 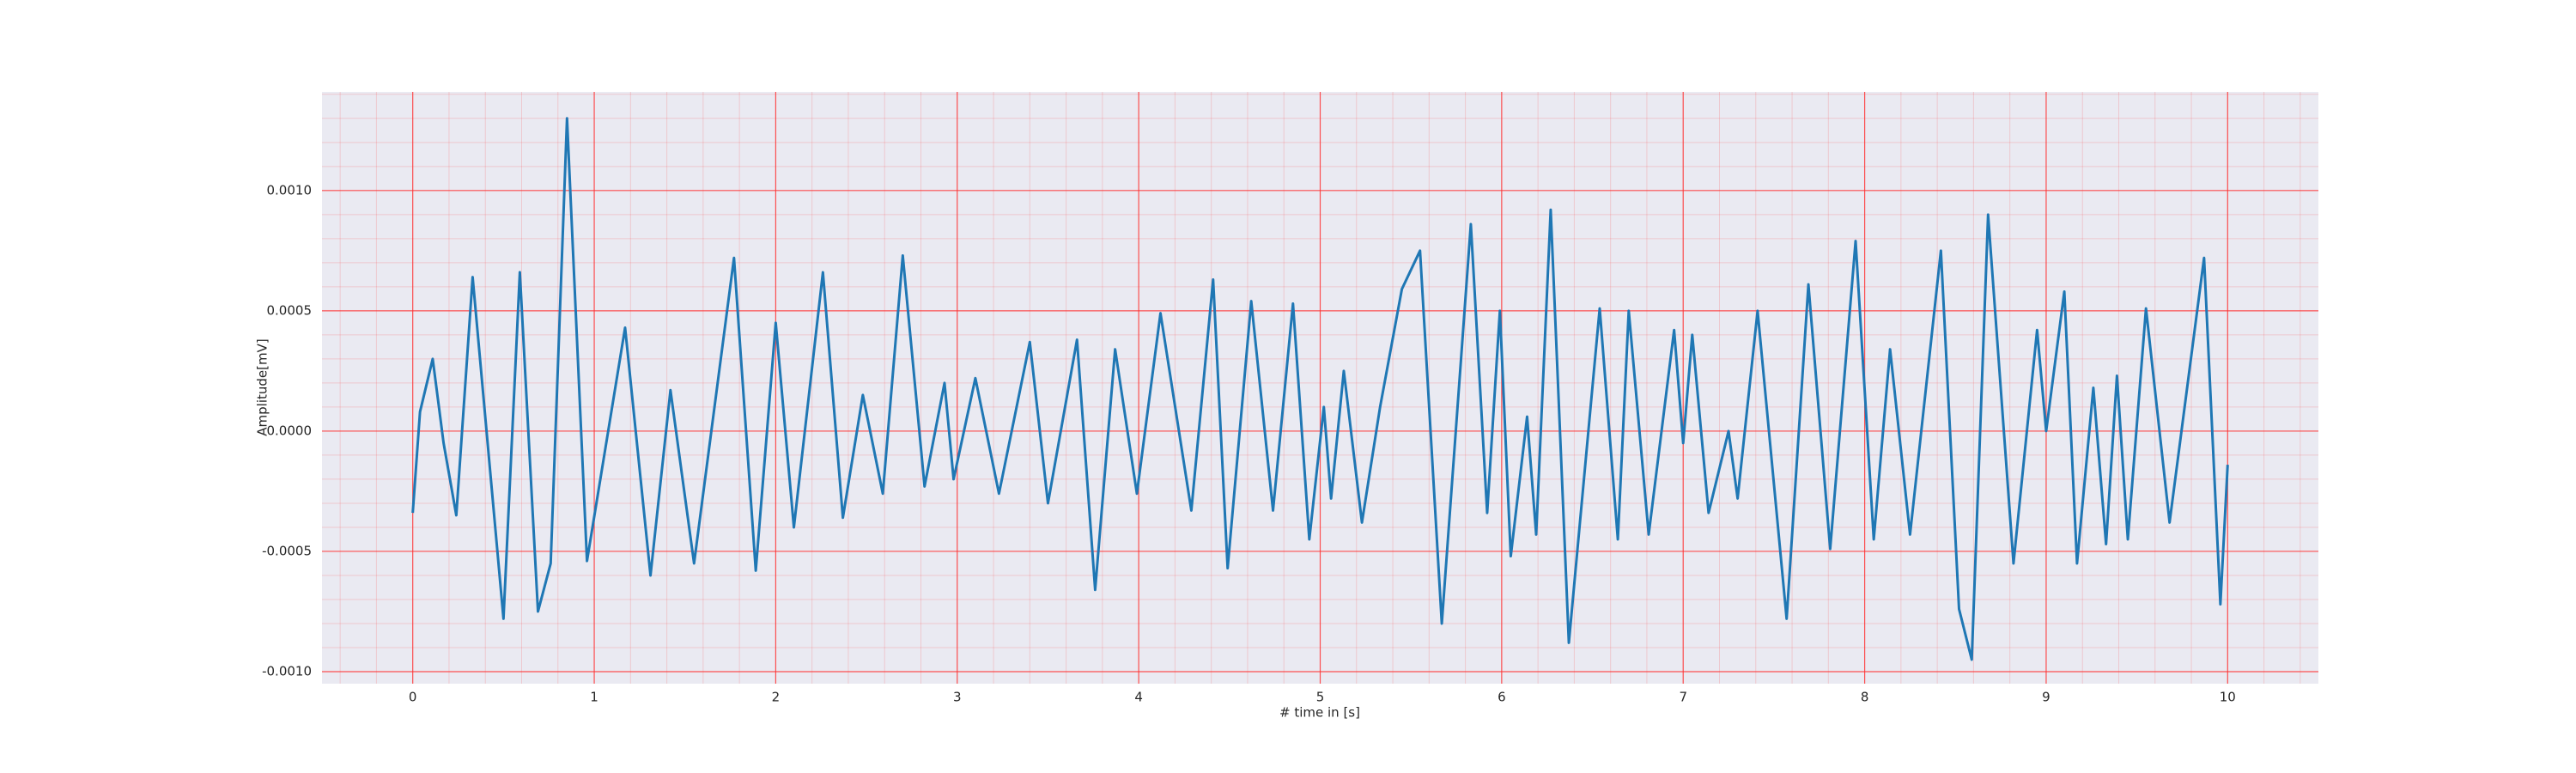 What do you see at coordinates (2228, 697) in the screenshot?
I see `x-tick-label: 10` at bounding box center [2228, 697].